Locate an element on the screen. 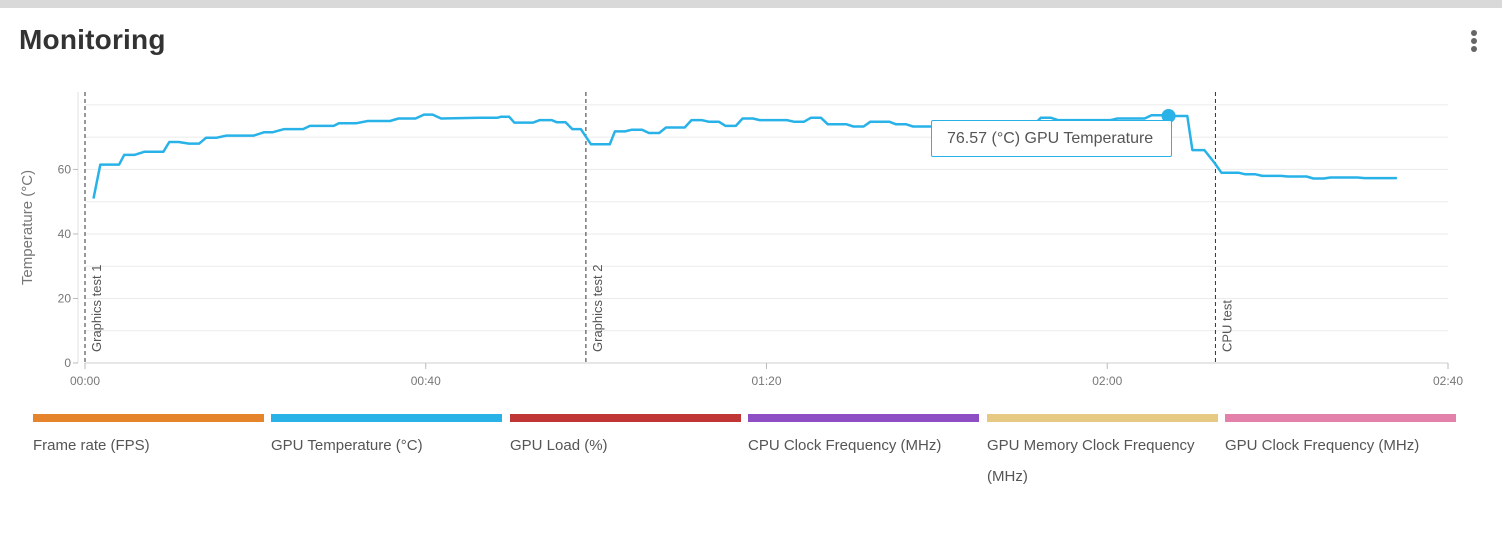 The image size is (1502, 539). legend-item-gpu-temperature: GPU Temperature (°C) is located at coordinates (386, 437).